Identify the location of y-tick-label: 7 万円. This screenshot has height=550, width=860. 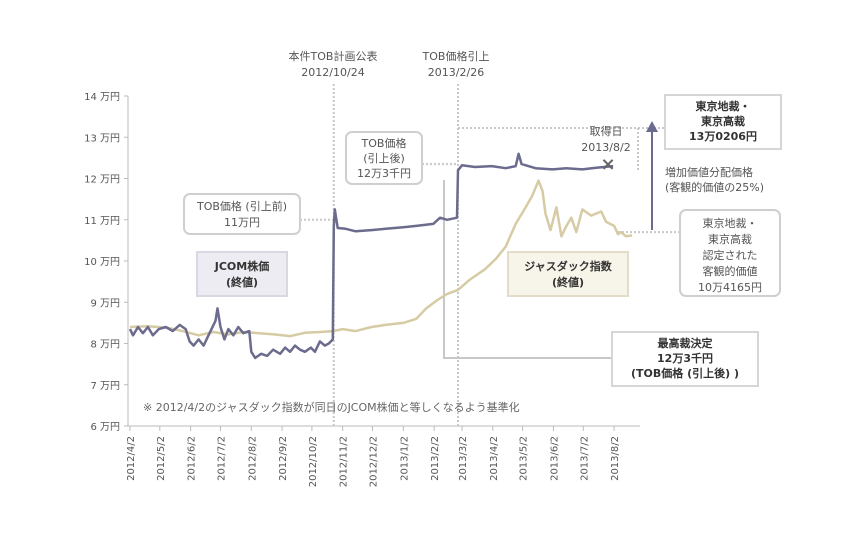
(105, 386).